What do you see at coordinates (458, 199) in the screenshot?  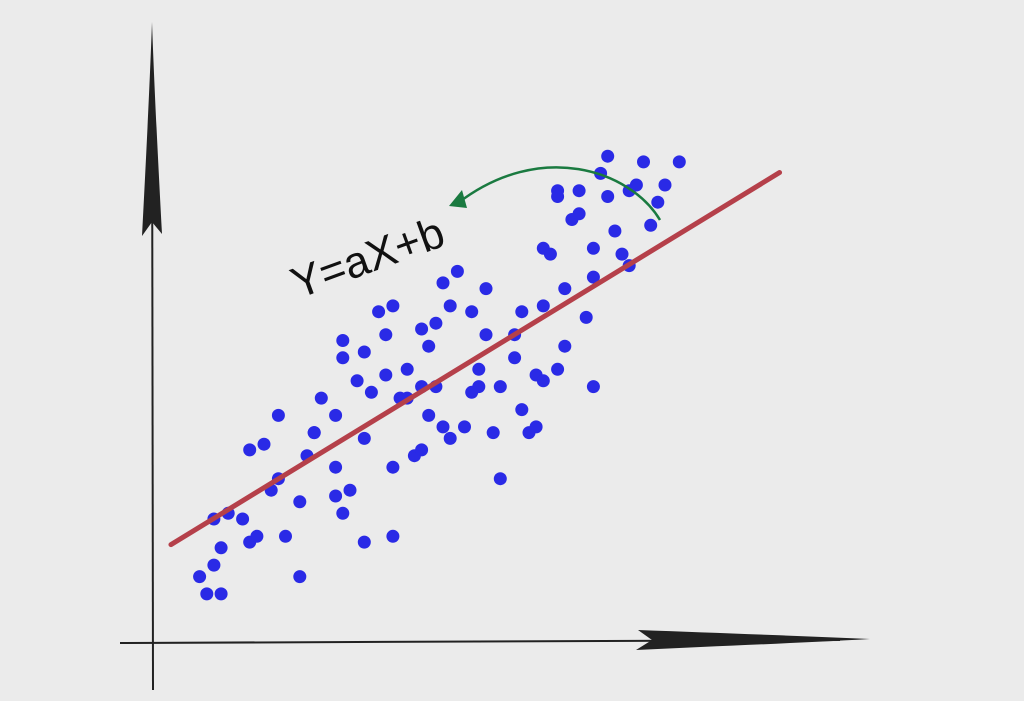 I see `annotation-arrowhead` at bounding box center [458, 199].